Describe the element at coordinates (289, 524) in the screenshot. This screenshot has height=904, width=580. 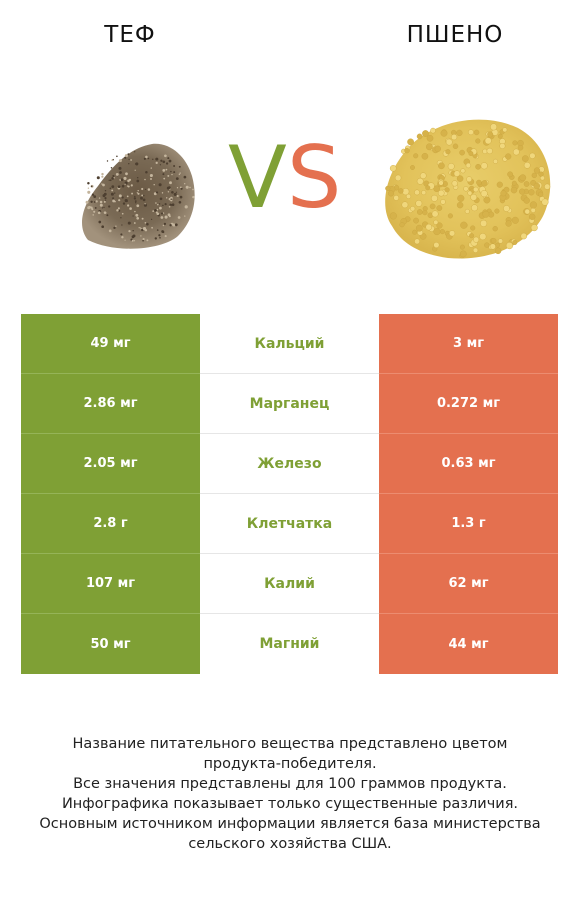
I see `table-row: 2.8 г Клетчатка 1.3 г` at that location.